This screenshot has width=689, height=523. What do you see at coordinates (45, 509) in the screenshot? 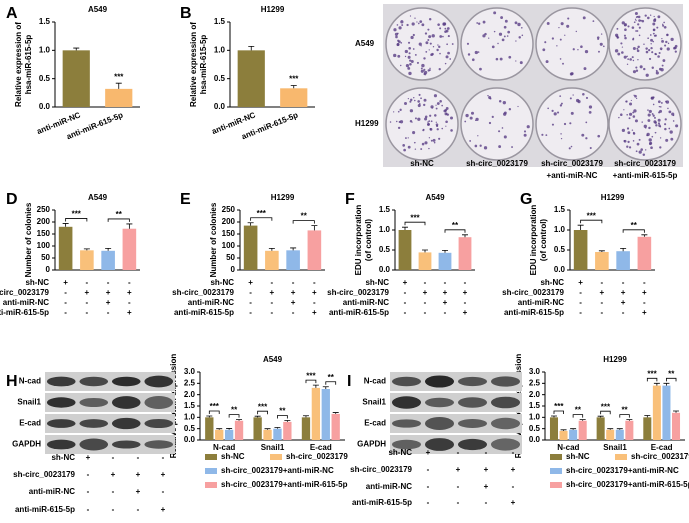
I see `condition-label: anti-miR-615-5p` at bounding box center [45, 509].